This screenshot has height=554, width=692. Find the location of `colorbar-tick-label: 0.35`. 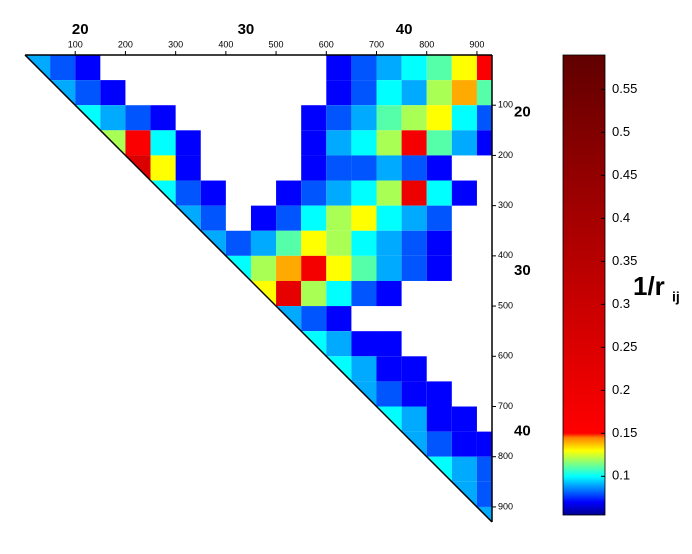

colorbar-tick-label: 0.35 is located at coordinates (624, 260).